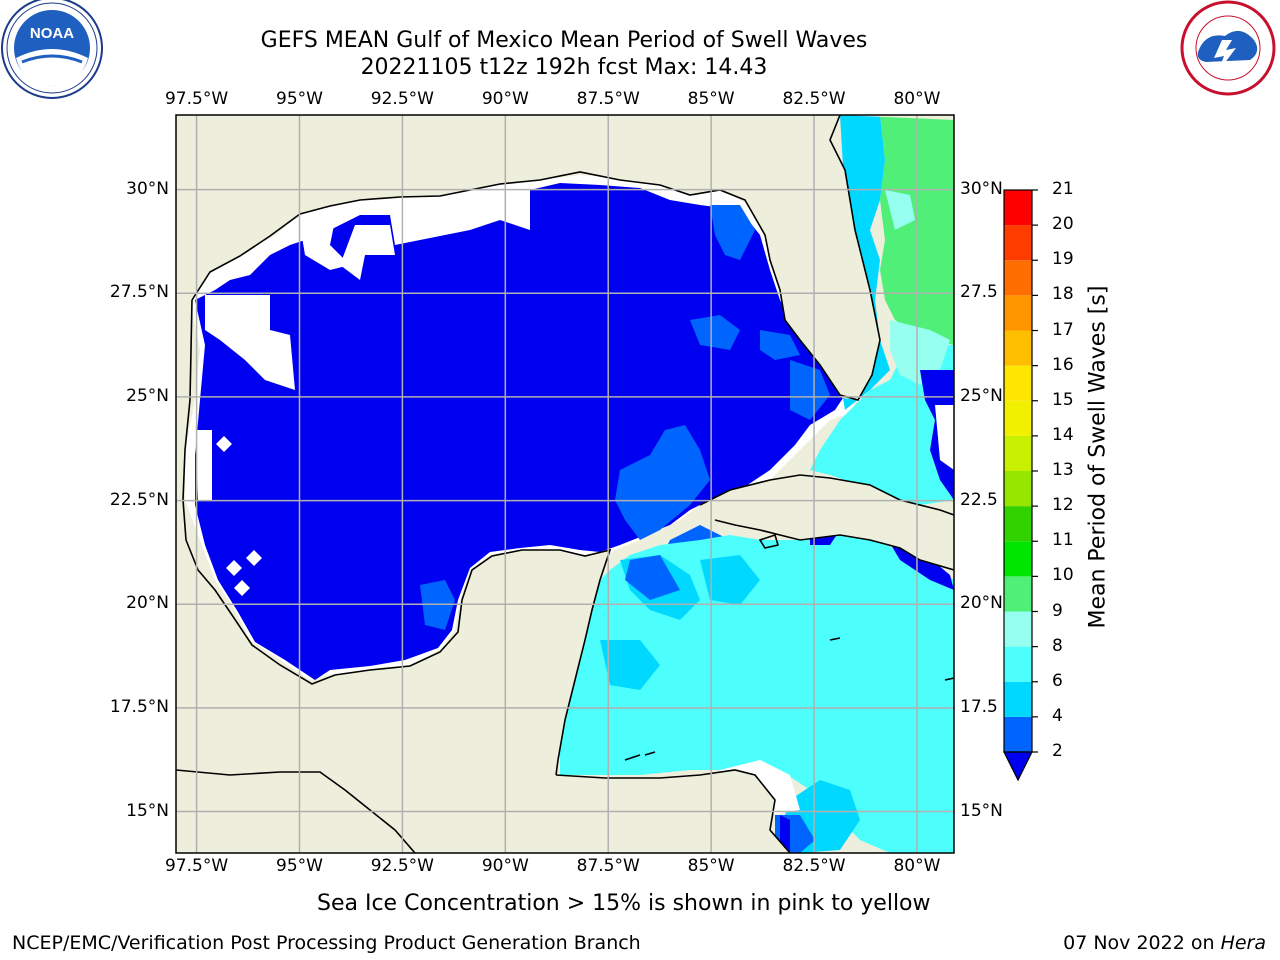 The width and height of the screenshot is (1280, 960). What do you see at coordinates (827, 522) in the screenshot?
I see `land-cuba` at bounding box center [827, 522].